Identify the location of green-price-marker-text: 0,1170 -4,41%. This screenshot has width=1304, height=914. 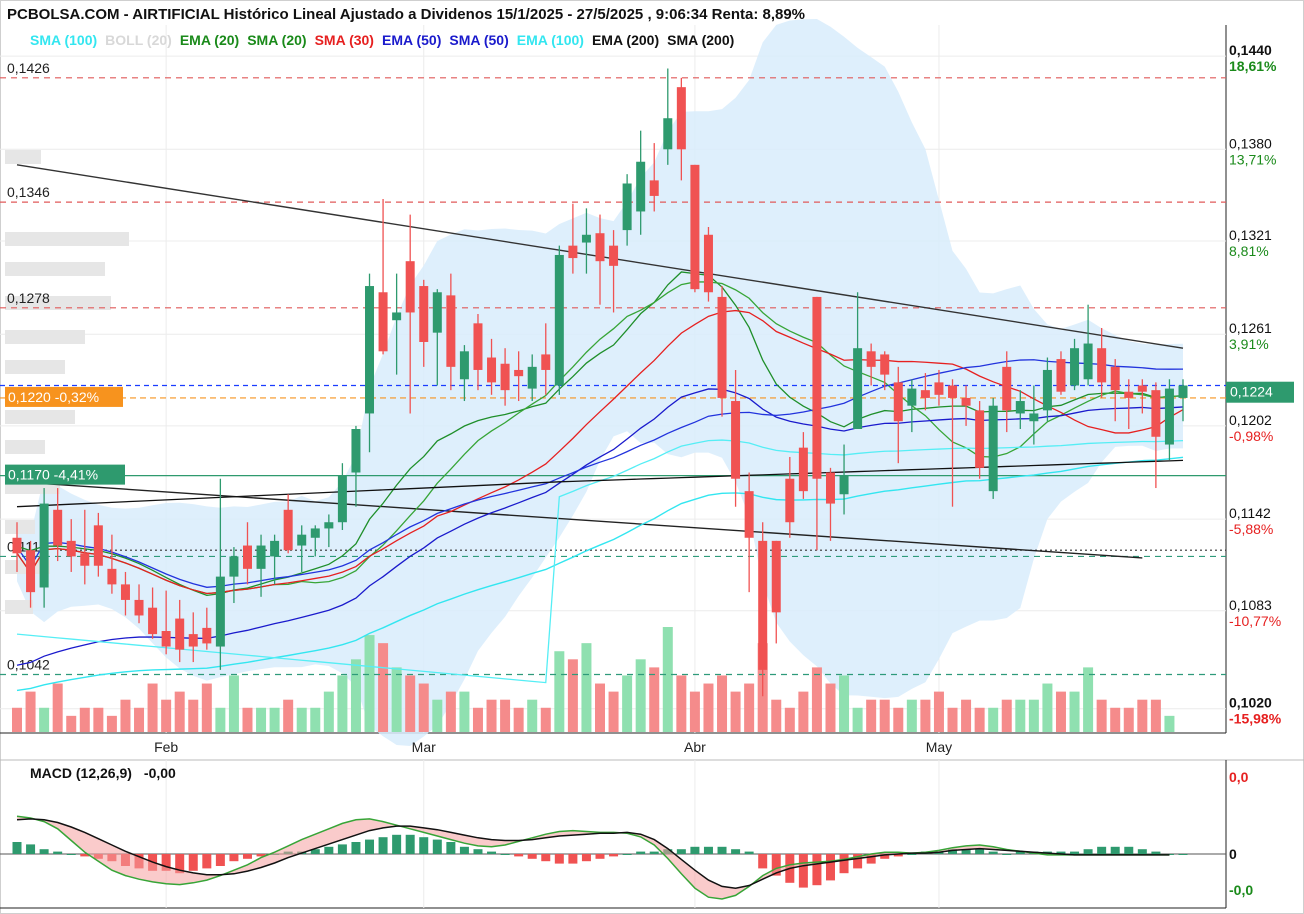
(53, 475).